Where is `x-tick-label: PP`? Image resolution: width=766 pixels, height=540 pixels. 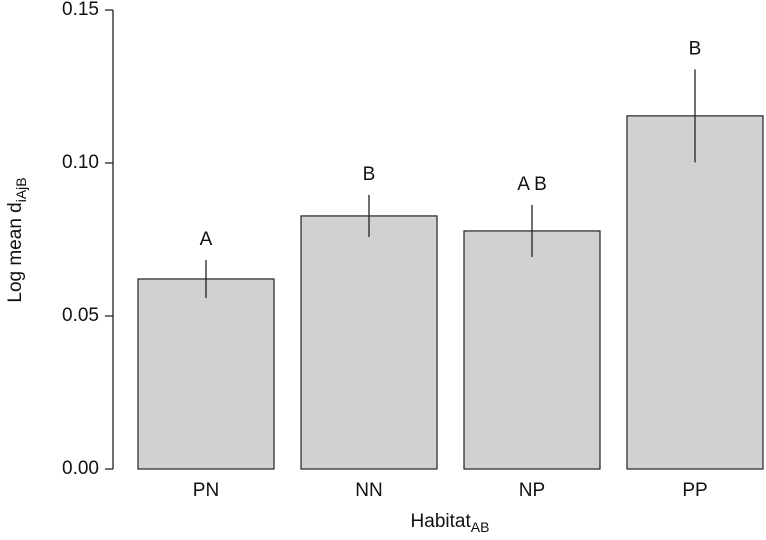
x-tick-label: PP is located at coordinates (694, 490).